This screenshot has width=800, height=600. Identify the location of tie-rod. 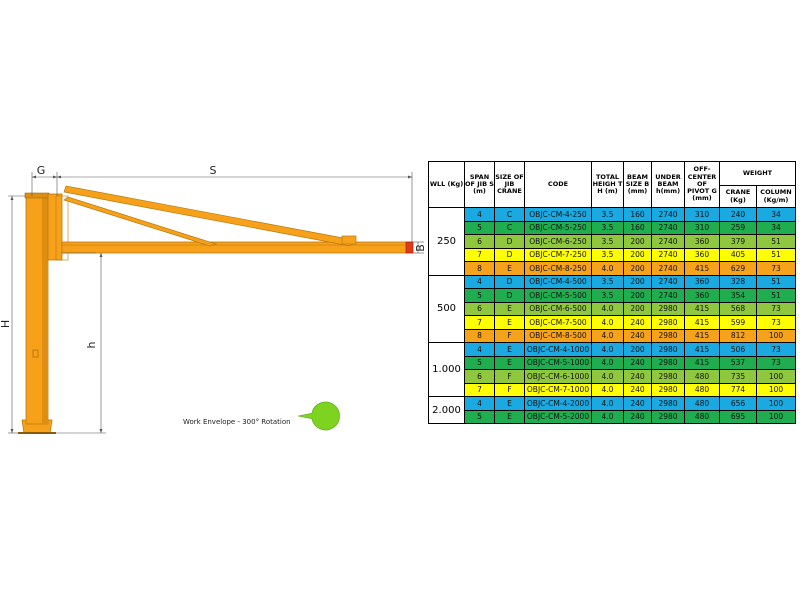
(209, 216).